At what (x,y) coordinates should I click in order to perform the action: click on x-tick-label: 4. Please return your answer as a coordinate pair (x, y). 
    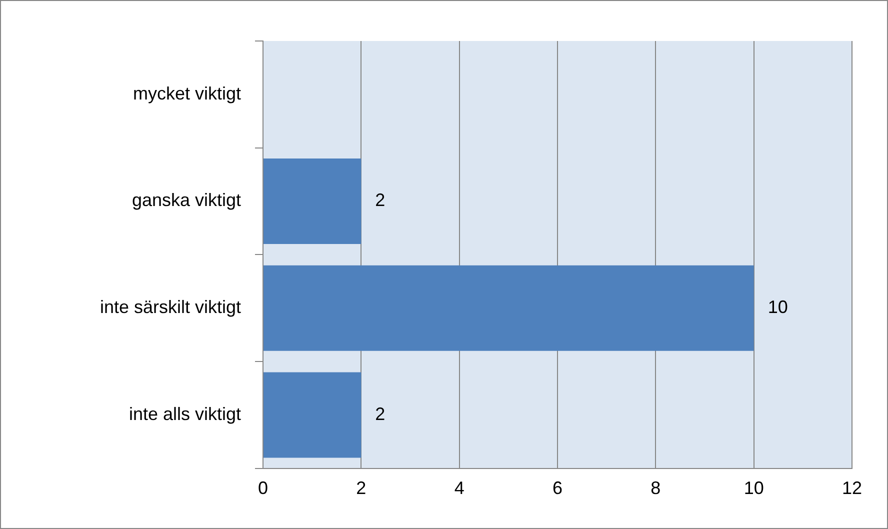
    Looking at the image, I should click on (459, 488).